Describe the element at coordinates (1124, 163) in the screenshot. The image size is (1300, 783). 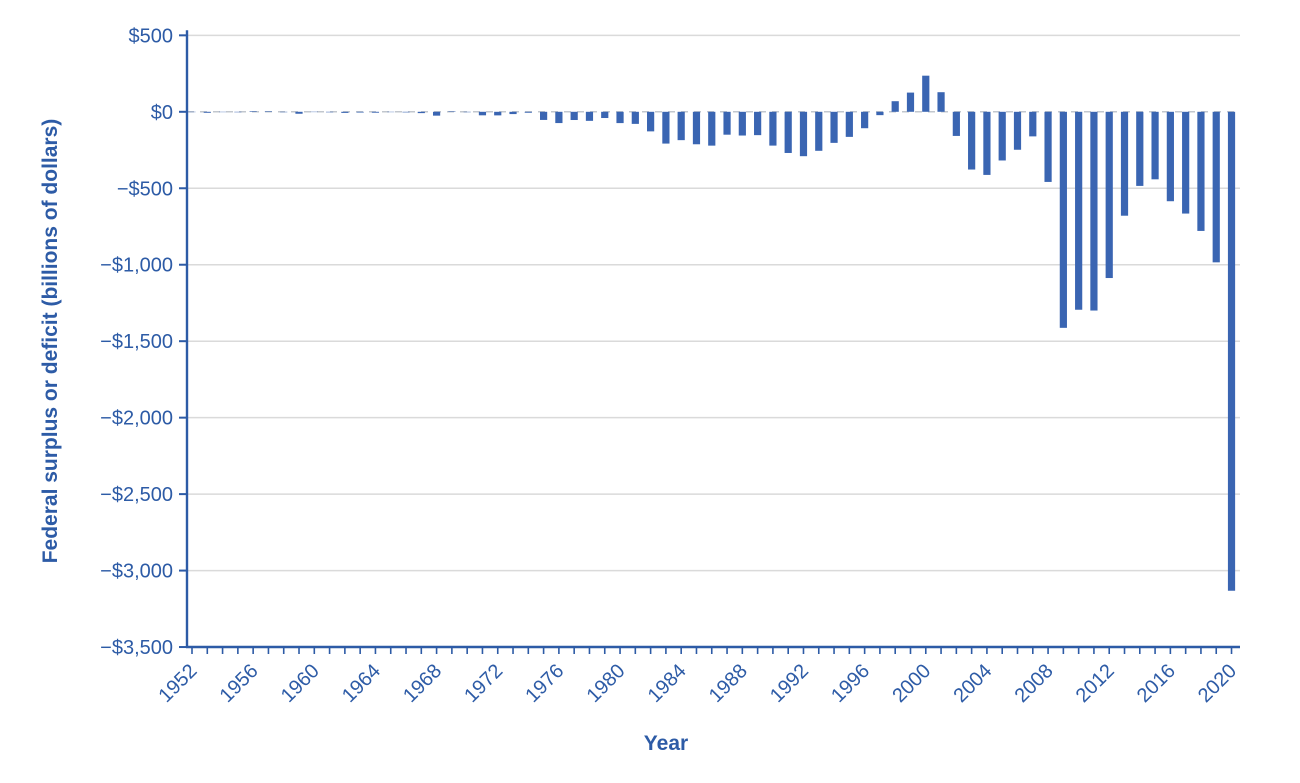
I see `bar-2013` at that location.